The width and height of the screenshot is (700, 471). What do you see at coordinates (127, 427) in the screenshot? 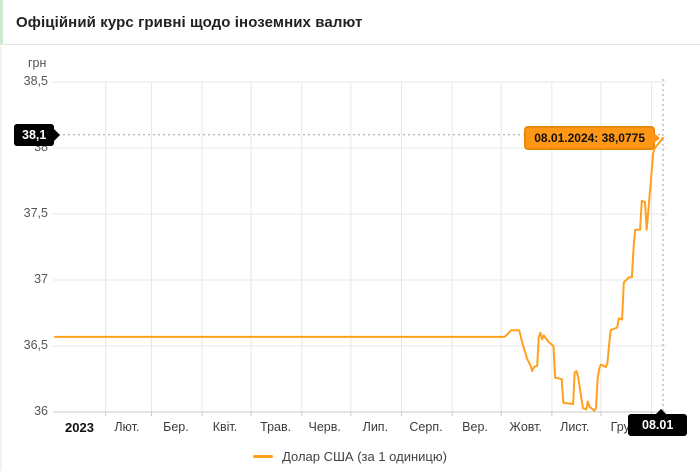
I see `x-axis-month-label: Лют.` at bounding box center [127, 427].